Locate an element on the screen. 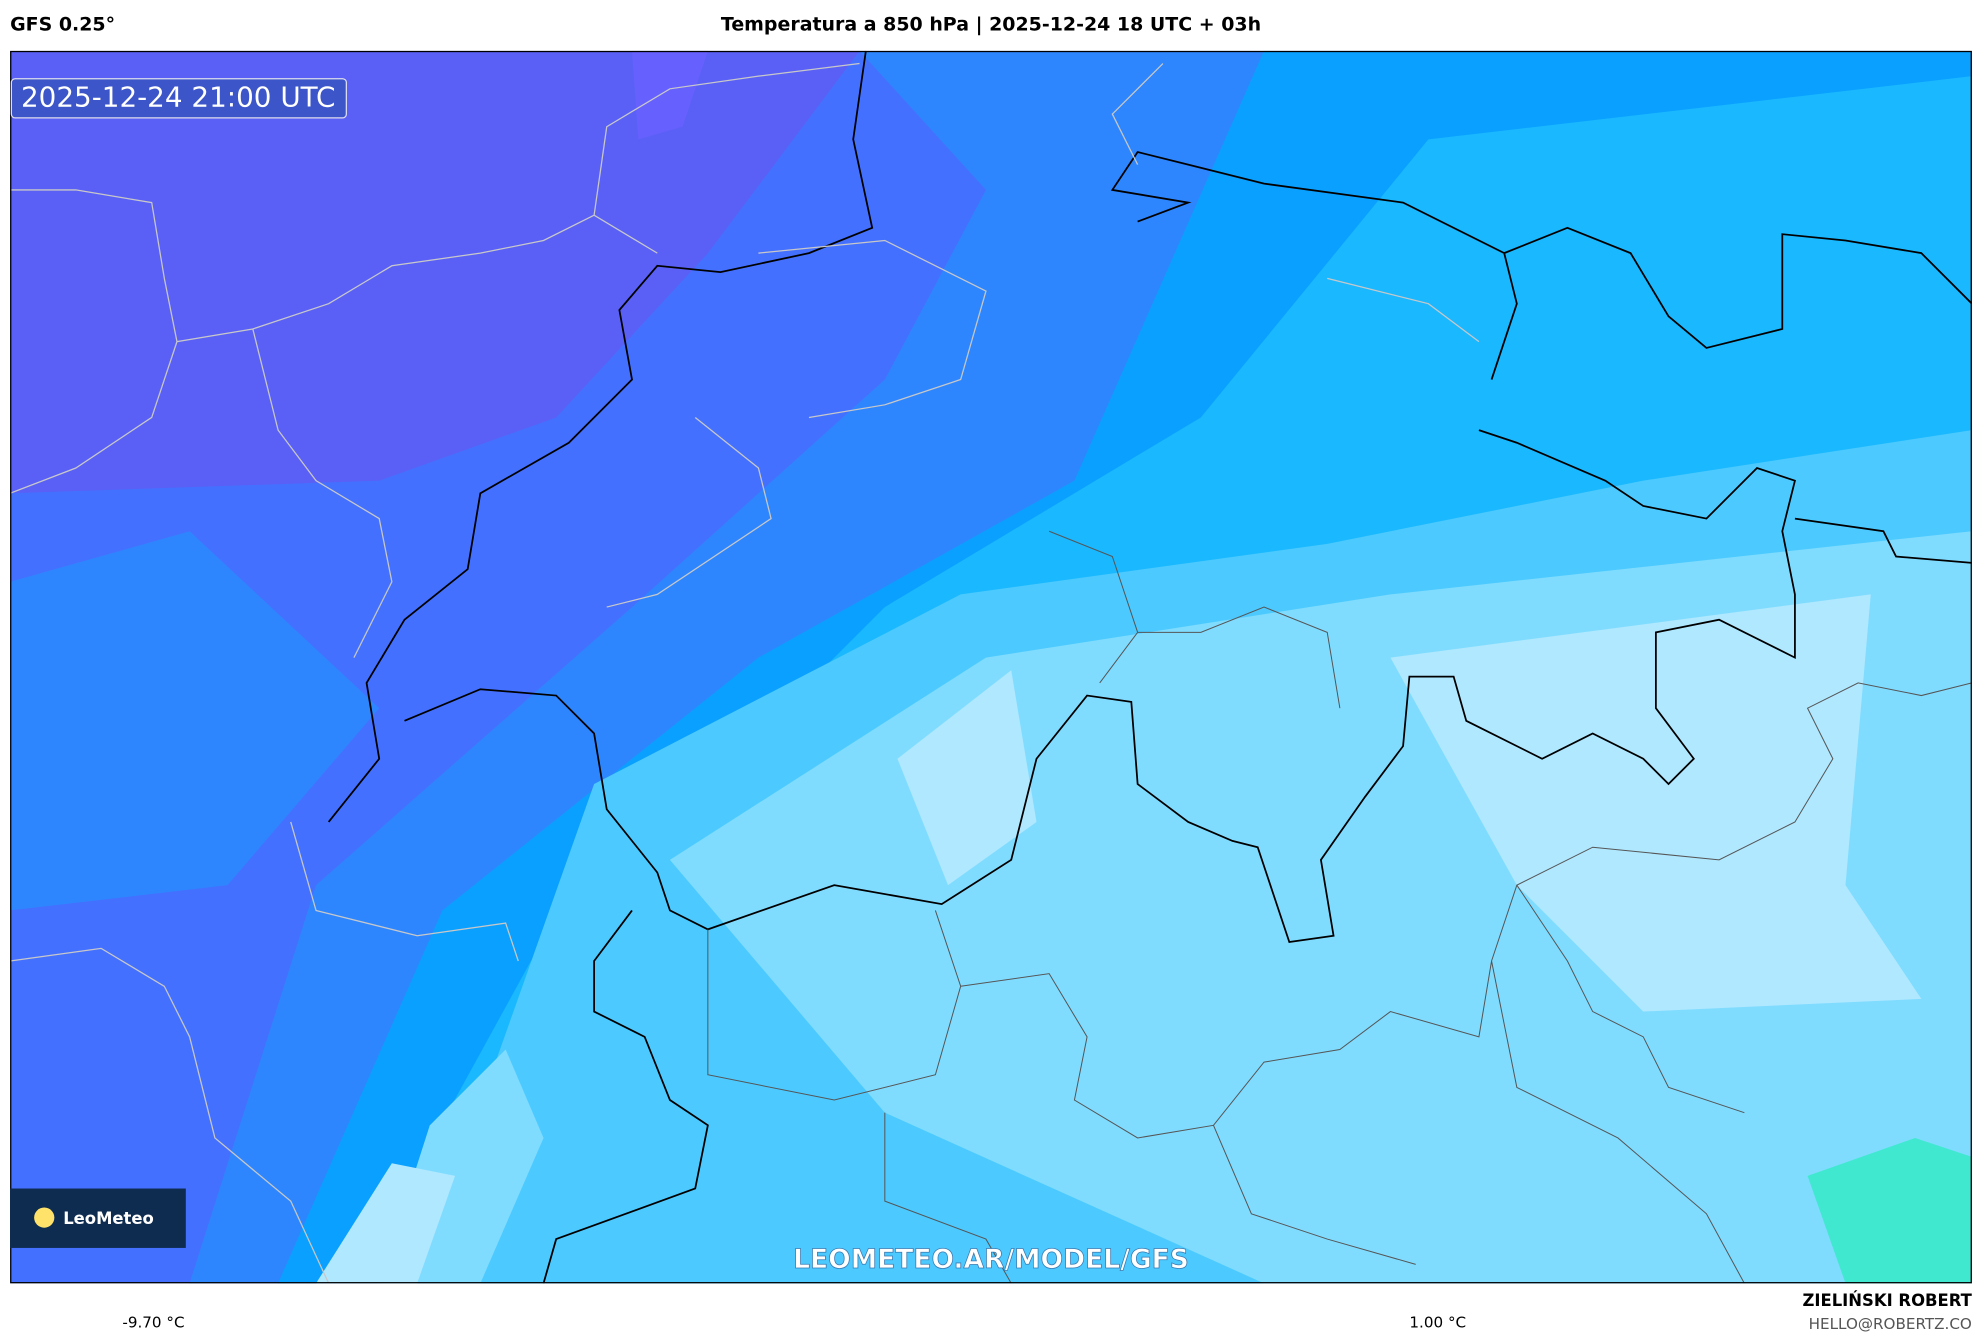  credit-contact: HELLO@ROBERTZ.CO is located at coordinates (1890, 1324).